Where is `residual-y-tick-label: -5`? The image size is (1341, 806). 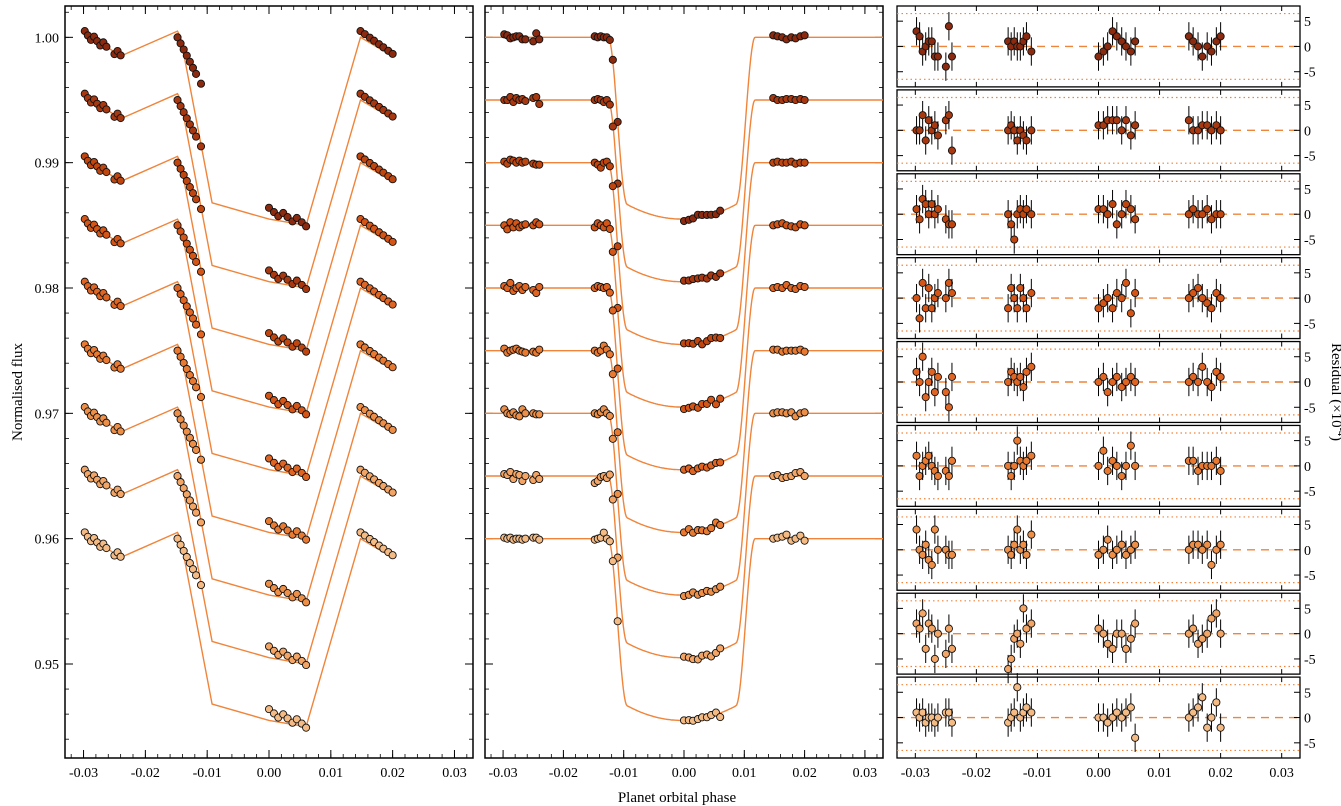
residual-y-tick-label: -5 is located at coordinates (1310, 324).